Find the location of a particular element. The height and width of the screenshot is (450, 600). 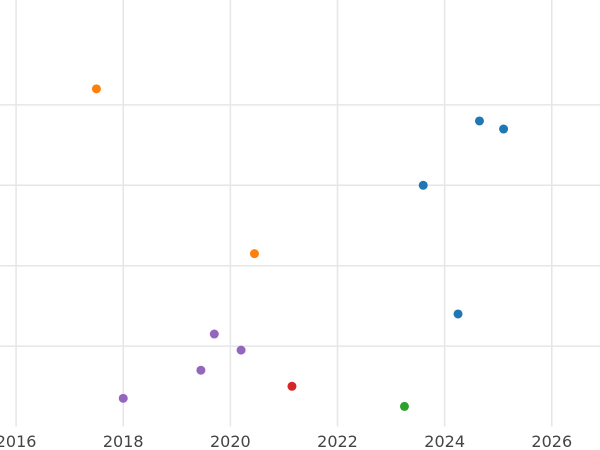

x-tick-label-2020: 2020 is located at coordinates (230, 441).